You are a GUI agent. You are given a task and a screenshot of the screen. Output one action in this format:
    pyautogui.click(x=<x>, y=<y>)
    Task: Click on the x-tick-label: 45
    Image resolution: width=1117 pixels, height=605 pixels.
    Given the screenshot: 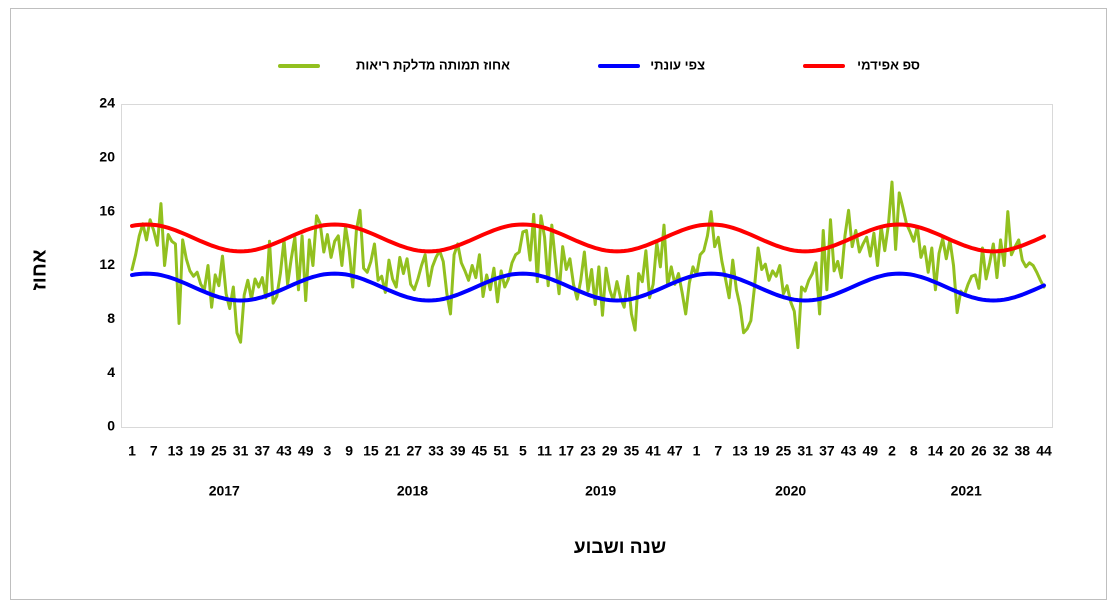 What is the action you would take?
    pyautogui.click(x=480, y=451)
    